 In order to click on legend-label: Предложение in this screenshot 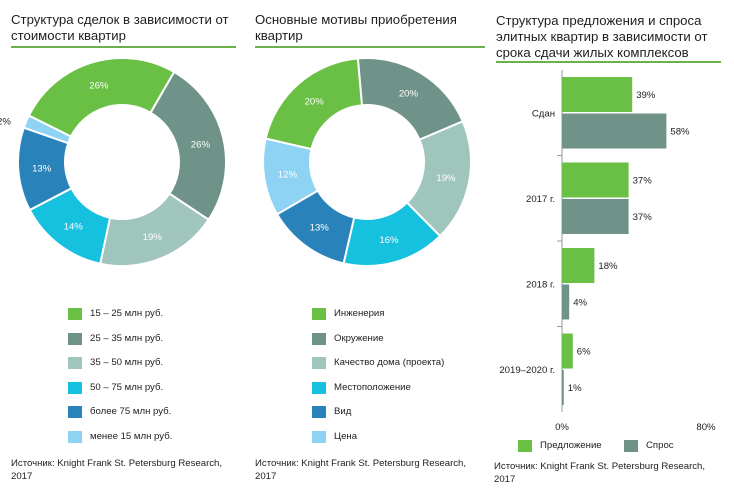, I will do `click(571, 445)`.